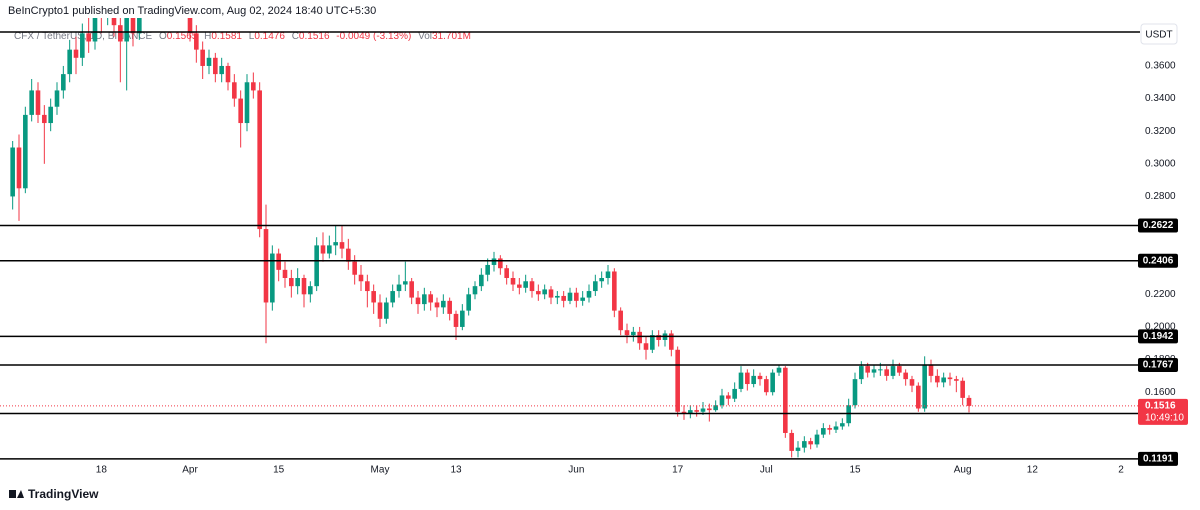 Image resolution: width=1200 pixels, height=510 pixels. Describe the element at coordinates (766, 470) in the screenshot. I see `x-tick-label: Jul` at that location.